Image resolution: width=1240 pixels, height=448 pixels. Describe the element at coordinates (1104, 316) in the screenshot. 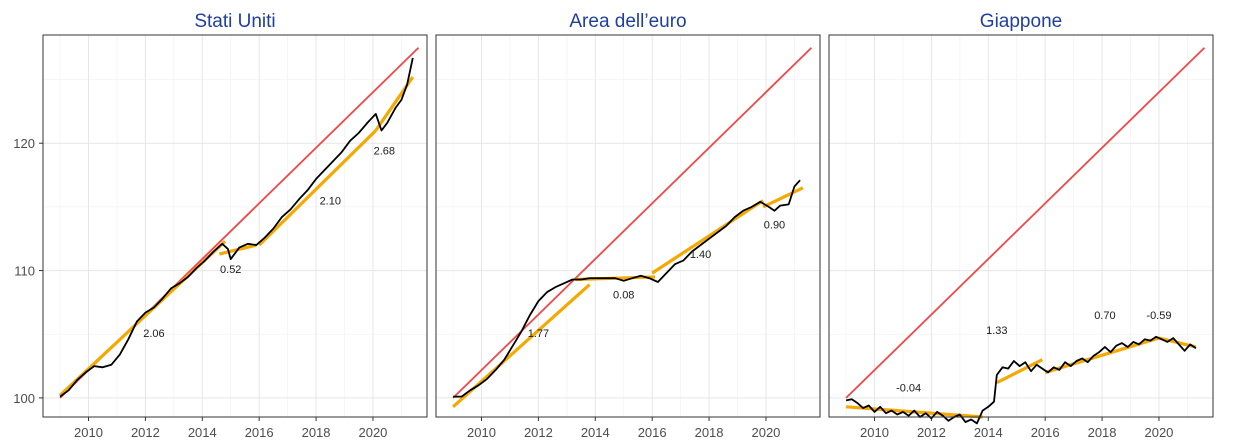

I see `segment-label: 0.70` at that location.